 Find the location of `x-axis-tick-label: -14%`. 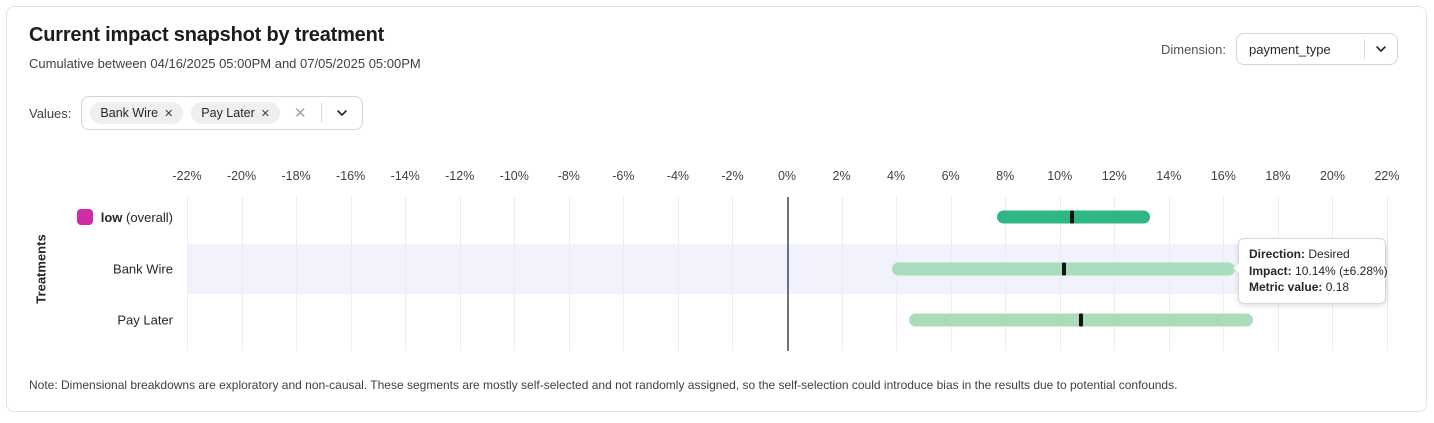

x-axis-tick-label: -14% is located at coordinates (405, 176).